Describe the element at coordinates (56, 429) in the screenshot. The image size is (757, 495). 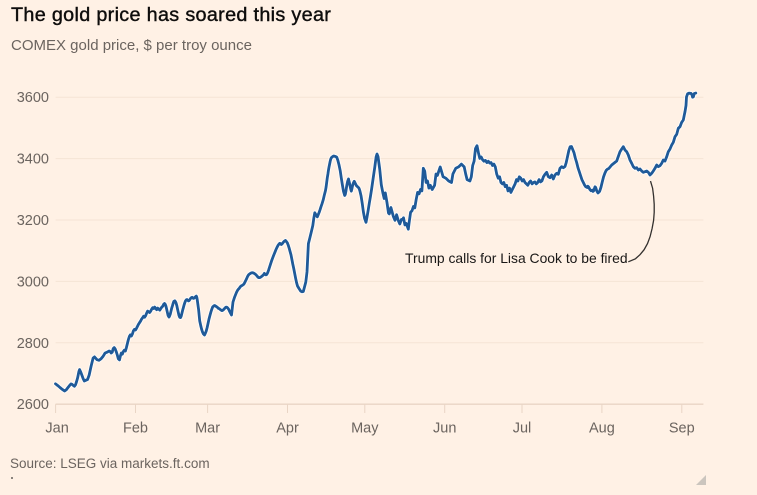
I see `svg-text: Jan` at that location.